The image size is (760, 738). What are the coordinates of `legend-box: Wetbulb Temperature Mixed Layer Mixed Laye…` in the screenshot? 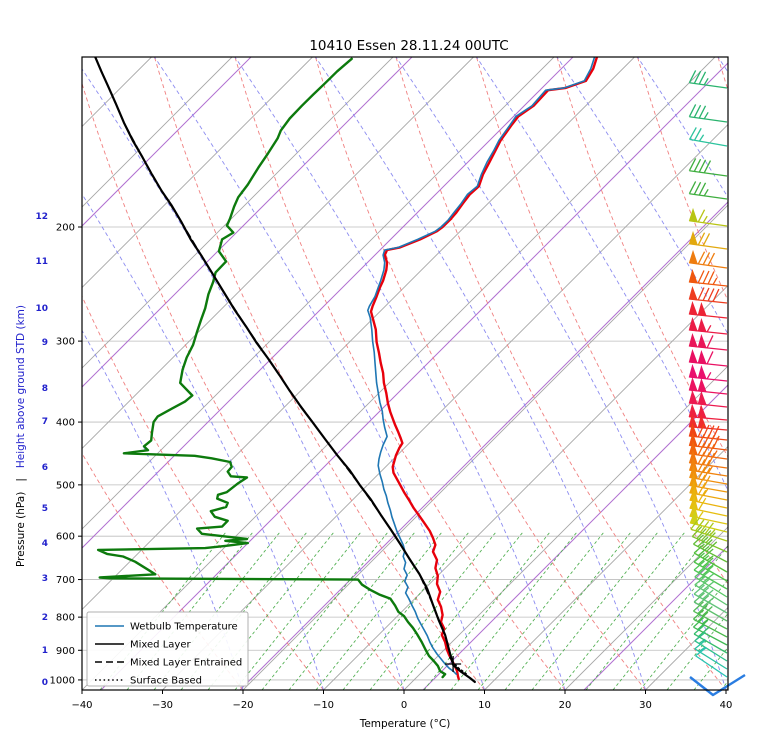 It's located at (167, 649).